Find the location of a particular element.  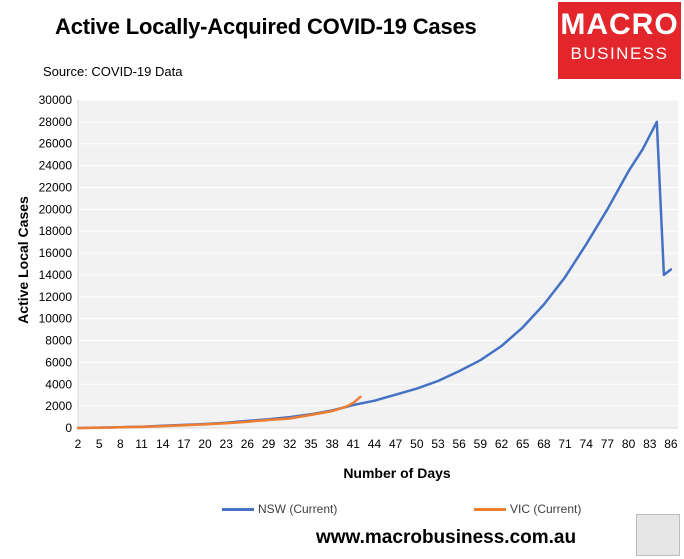

x-tick-label: 5 is located at coordinates (99, 444).